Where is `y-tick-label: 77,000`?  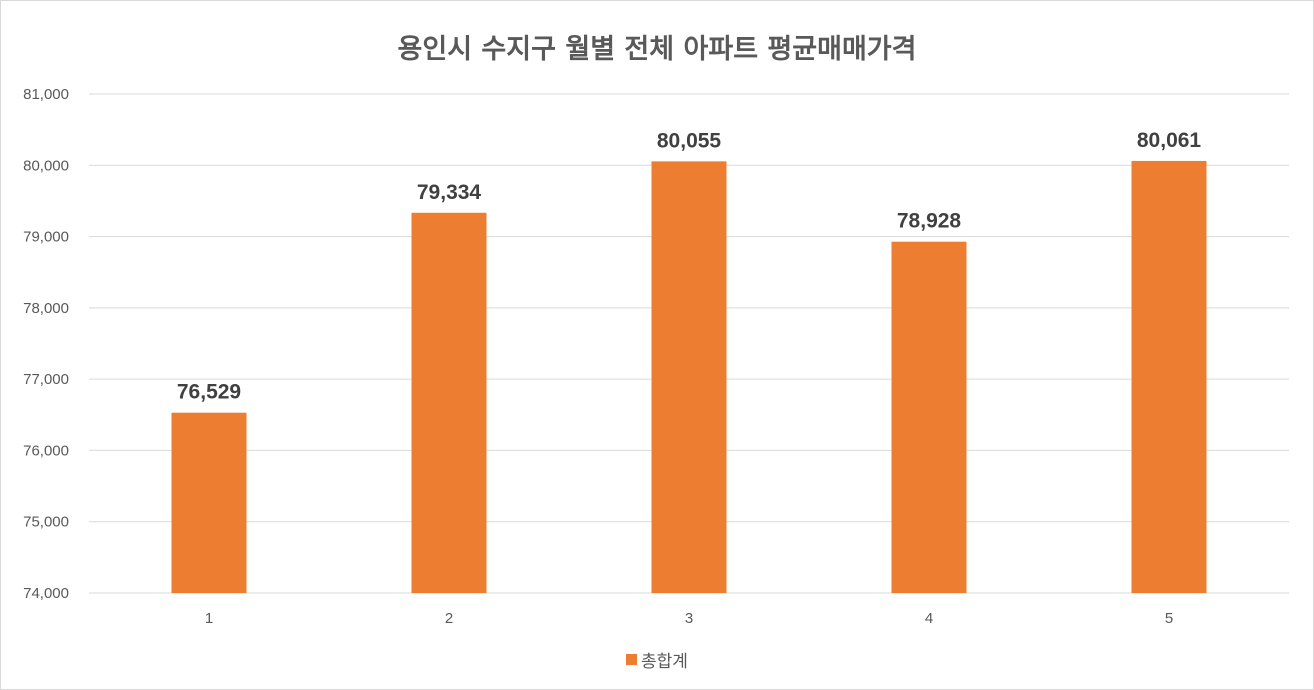
y-tick-label: 77,000 is located at coordinates (46, 379).